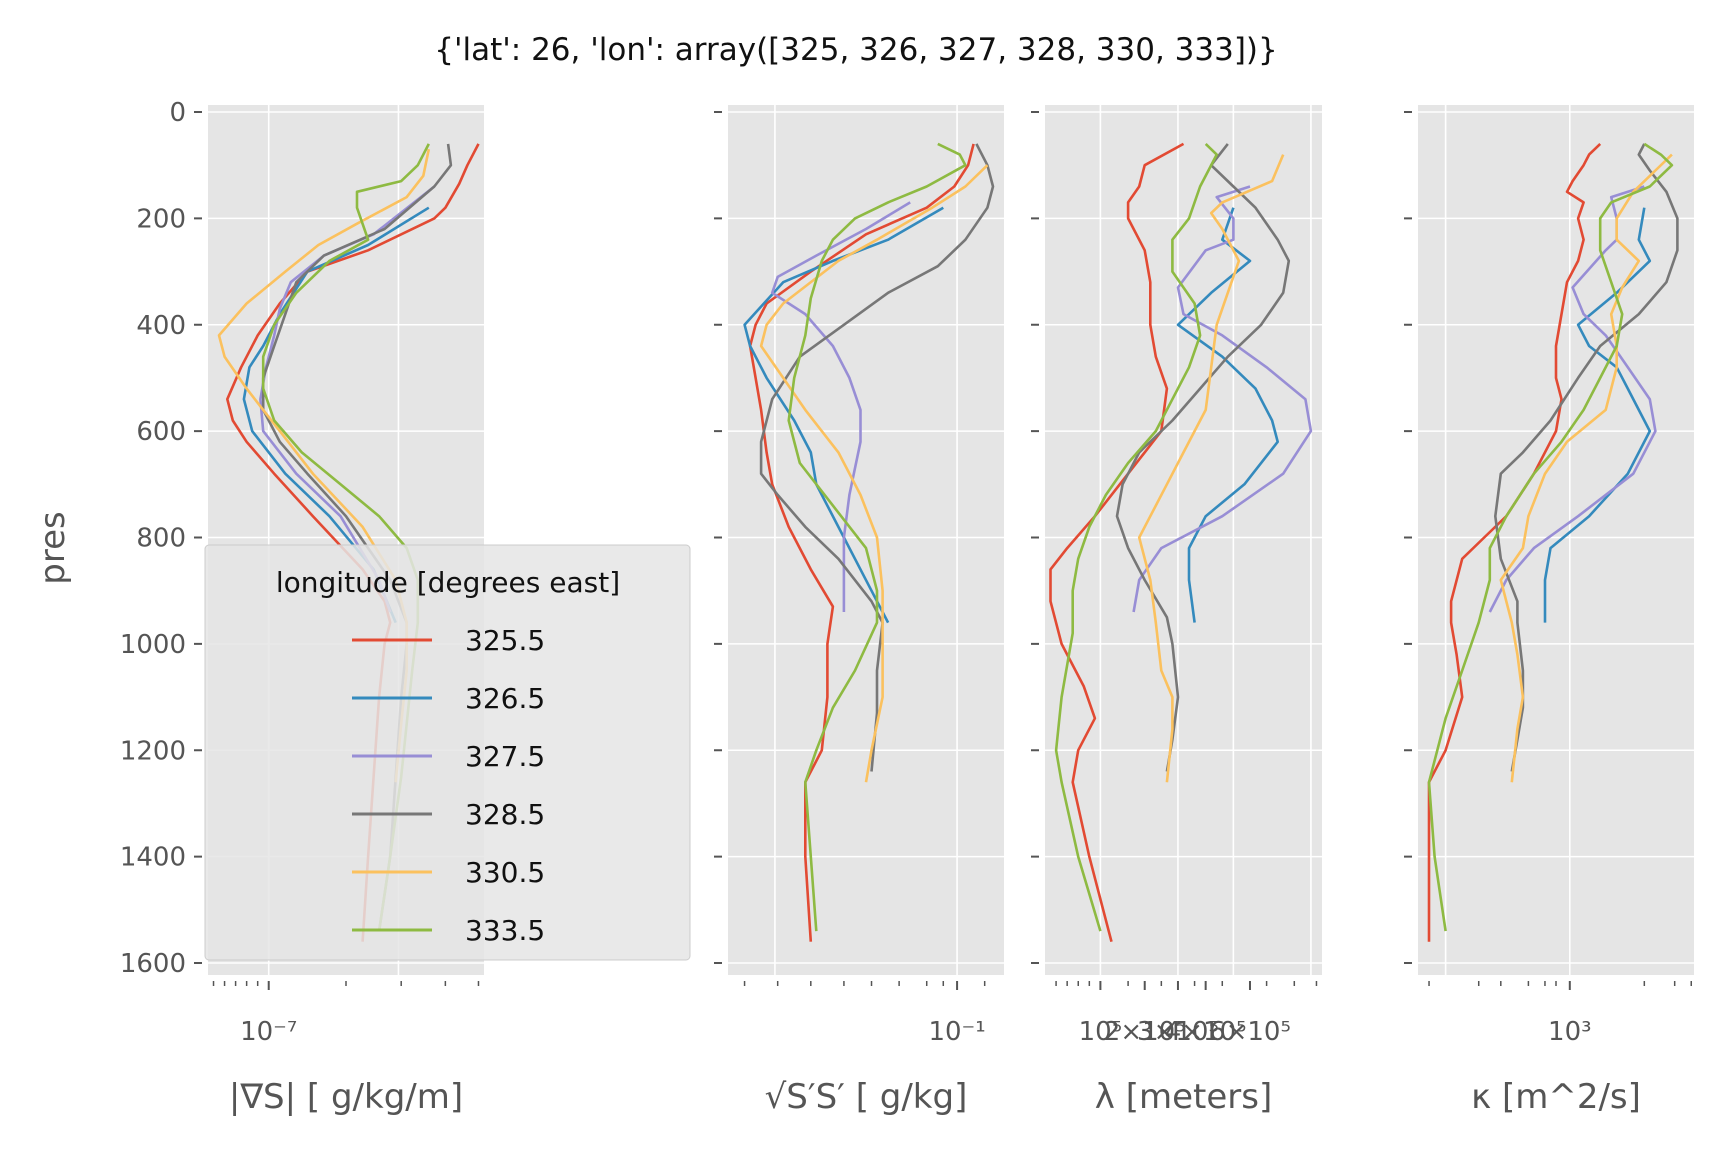 This screenshot has height=1152, width=1712. What do you see at coordinates (153, 751) in the screenshot?
I see `y-tick-label: 1200` at bounding box center [153, 751].